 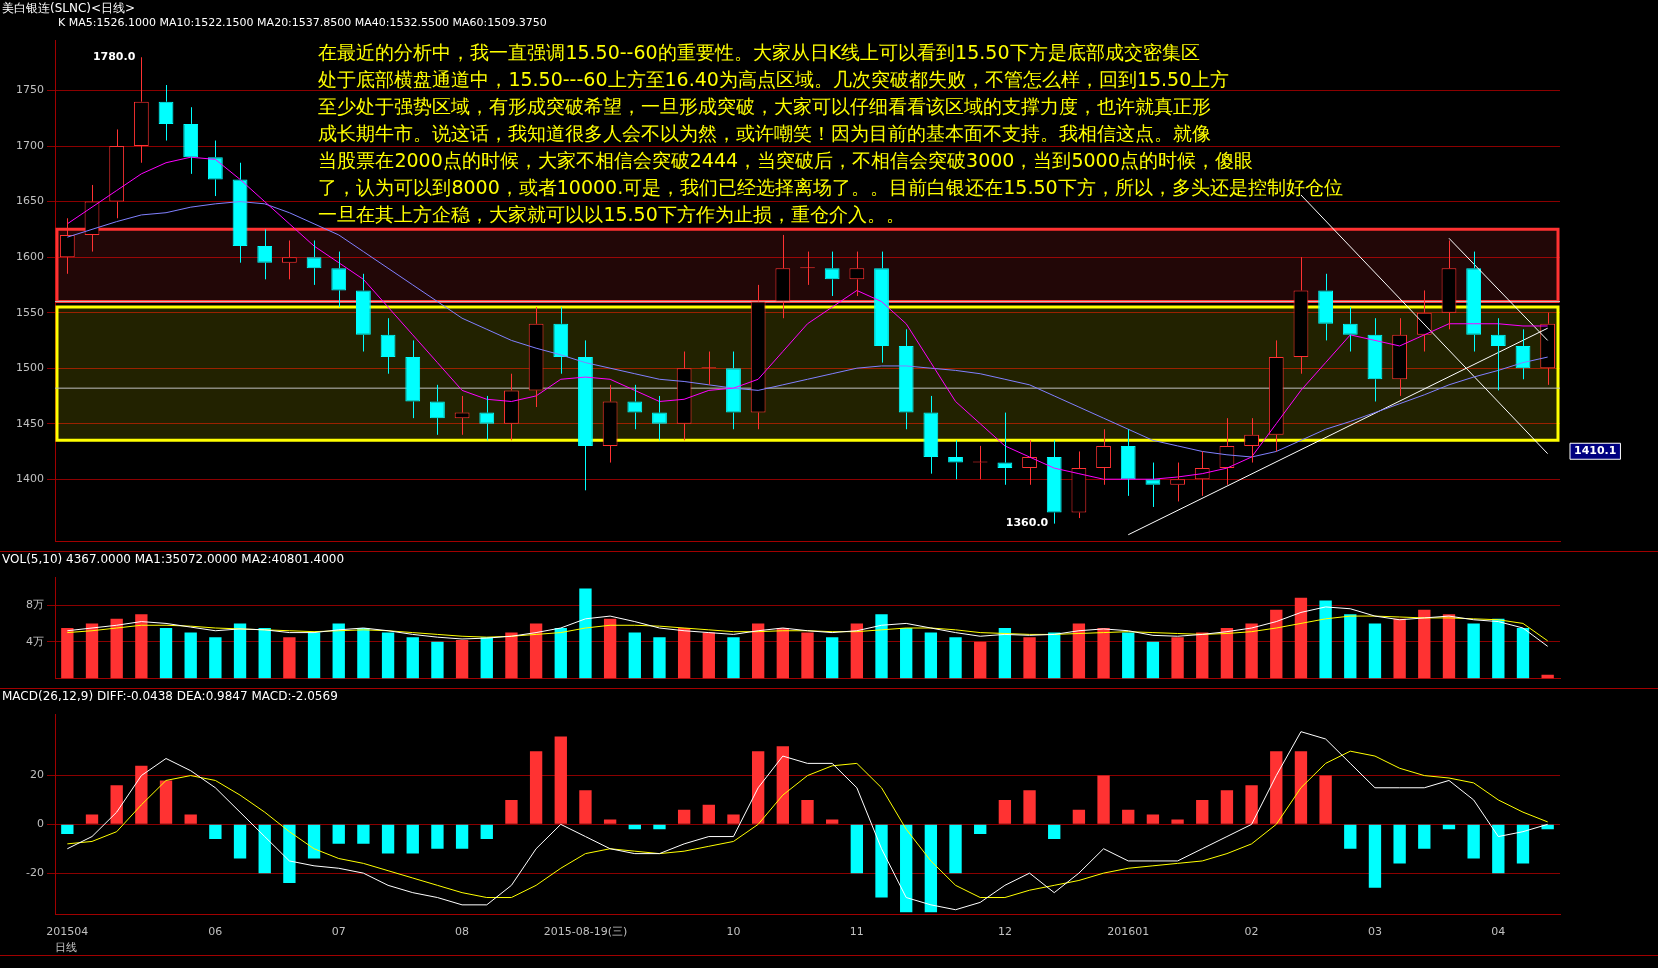 What do you see at coordinates (173, 560) in the screenshot?
I see `chart-title: VOL(5,10) 4367.0000 MA1:35072.0000 MA2:40801.4000` at bounding box center [173, 560].